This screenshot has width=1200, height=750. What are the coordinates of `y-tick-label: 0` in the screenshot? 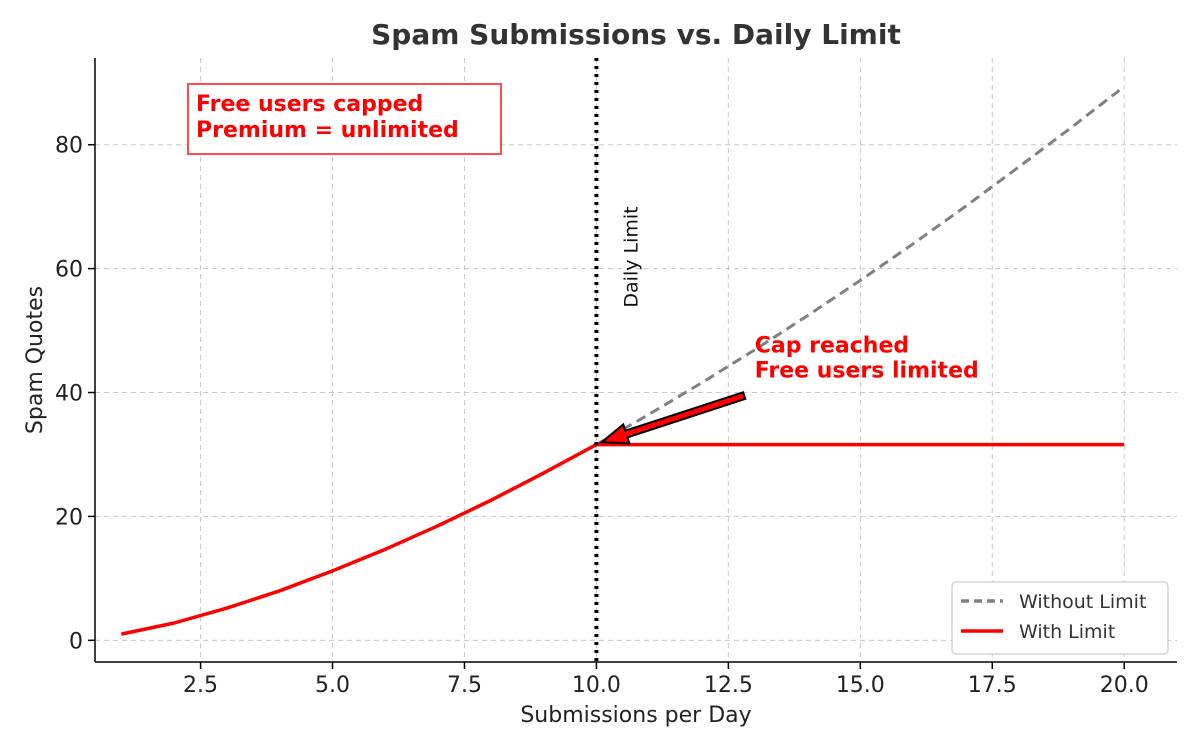 It's located at (76, 641).